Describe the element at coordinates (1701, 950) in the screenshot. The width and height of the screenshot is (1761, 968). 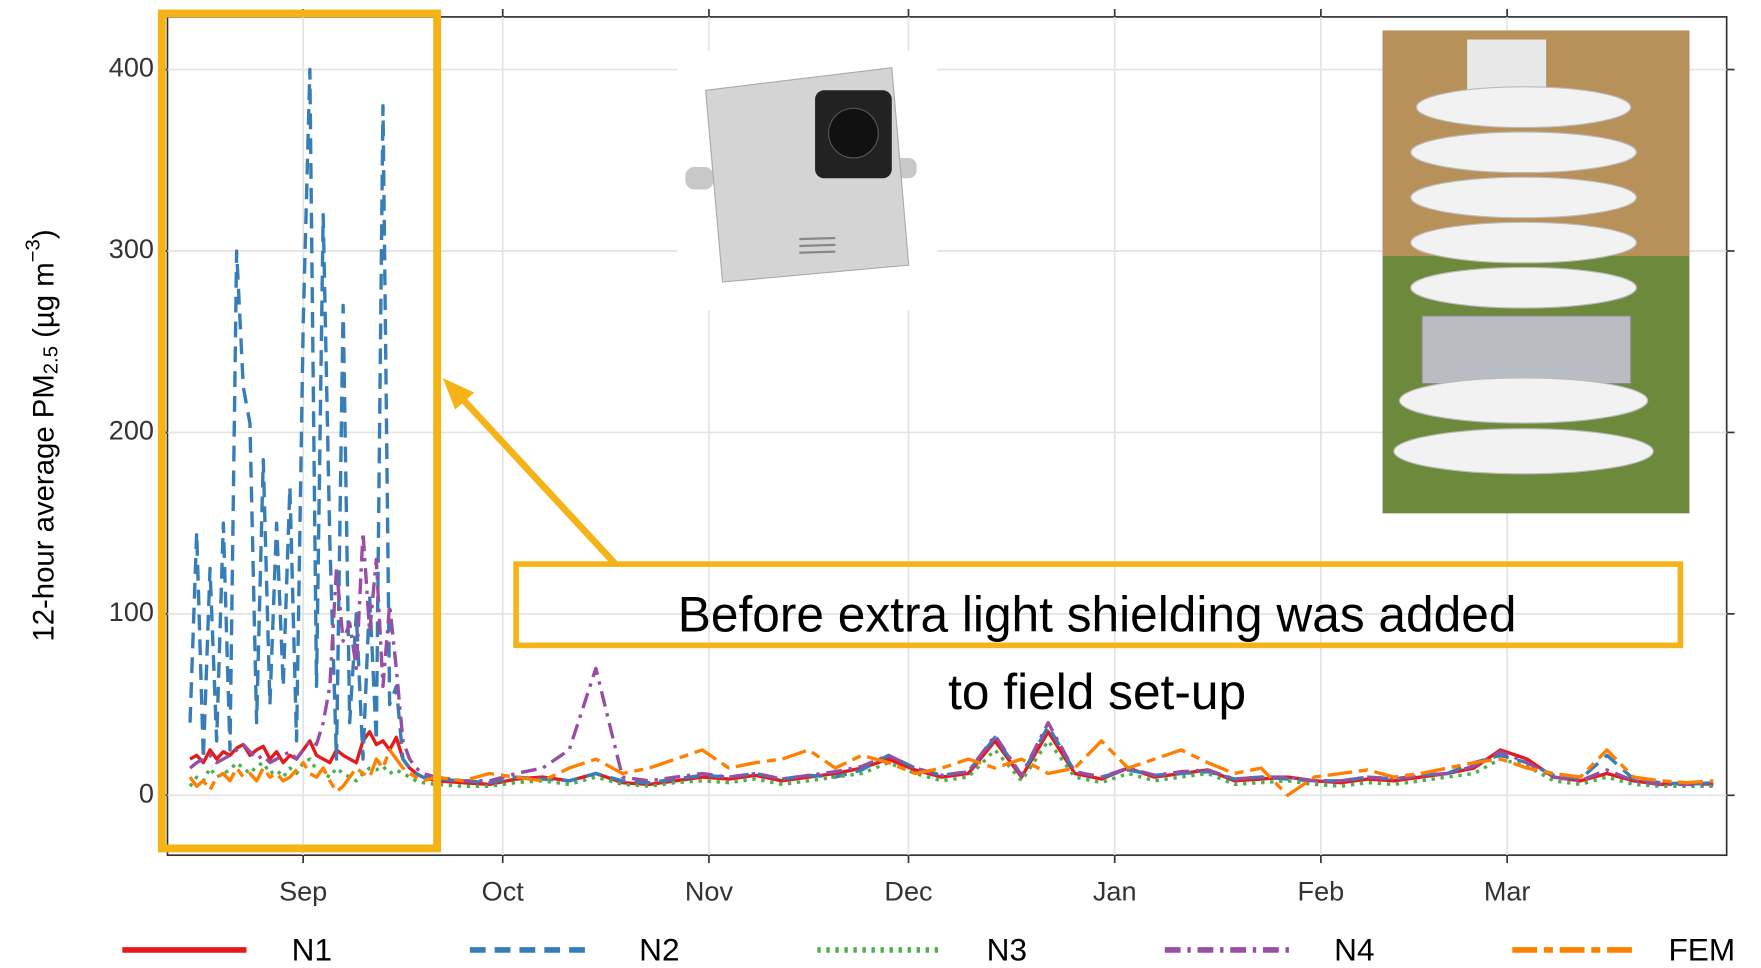
I see `legend-label: FEM` at that location.